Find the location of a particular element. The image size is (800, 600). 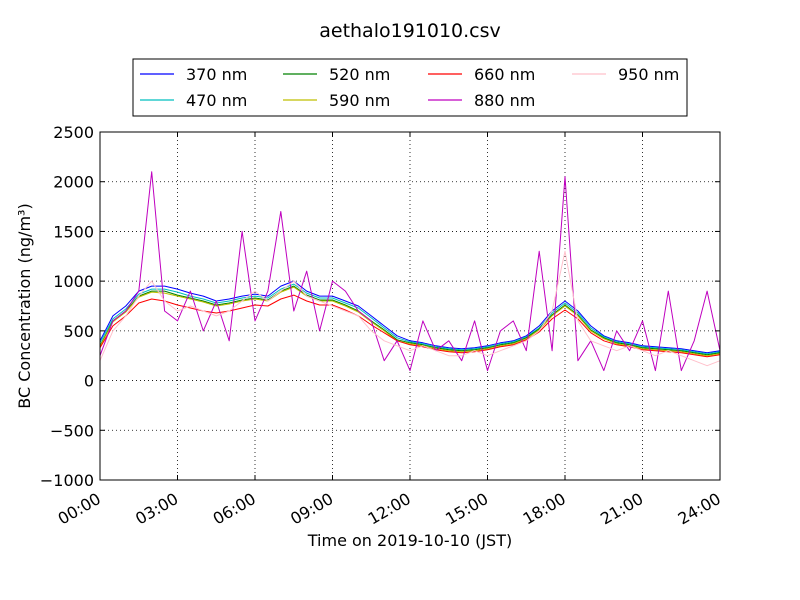

legend-label: 880 nm is located at coordinates (504, 100).